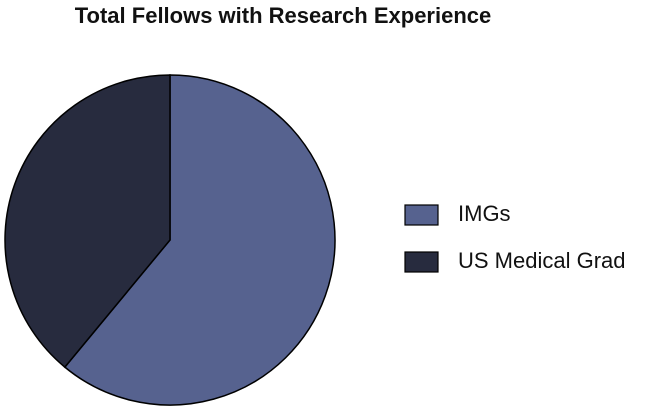 This screenshot has height=413, width=661. What do you see at coordinates (283, 15) in the screenshot?
I see `chart-title: Total Fellows with Research Experience` at bounding box center [283, 15].